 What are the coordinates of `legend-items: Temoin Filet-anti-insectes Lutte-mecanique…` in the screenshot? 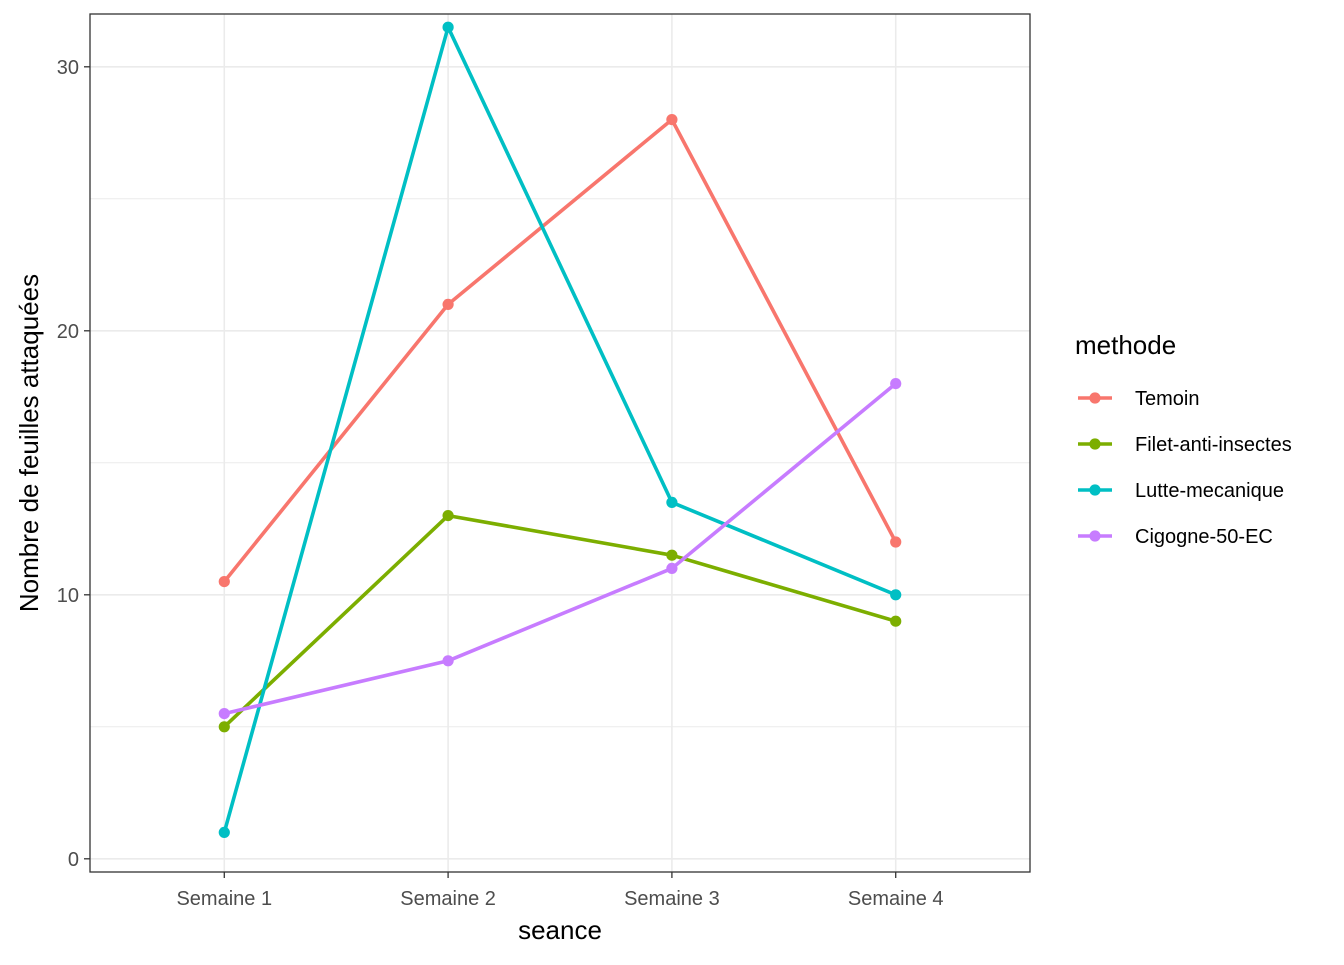 It's located at (1185, 468).